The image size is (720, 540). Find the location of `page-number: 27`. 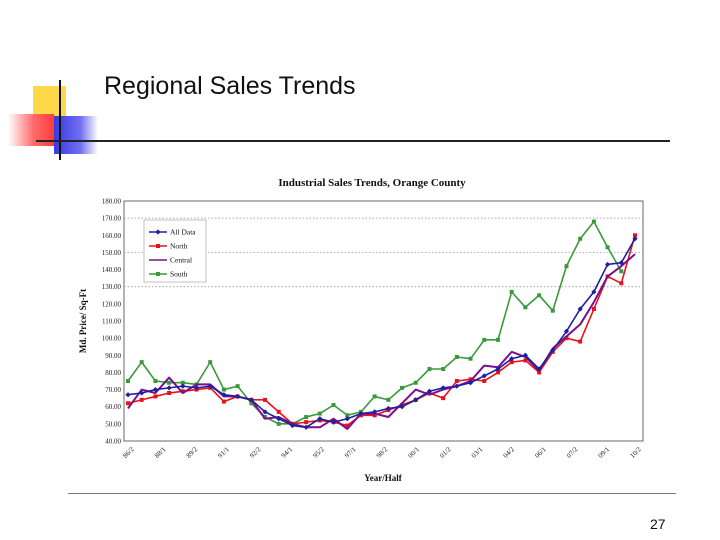

page-number: 27 is located at coordinates (658, 524).